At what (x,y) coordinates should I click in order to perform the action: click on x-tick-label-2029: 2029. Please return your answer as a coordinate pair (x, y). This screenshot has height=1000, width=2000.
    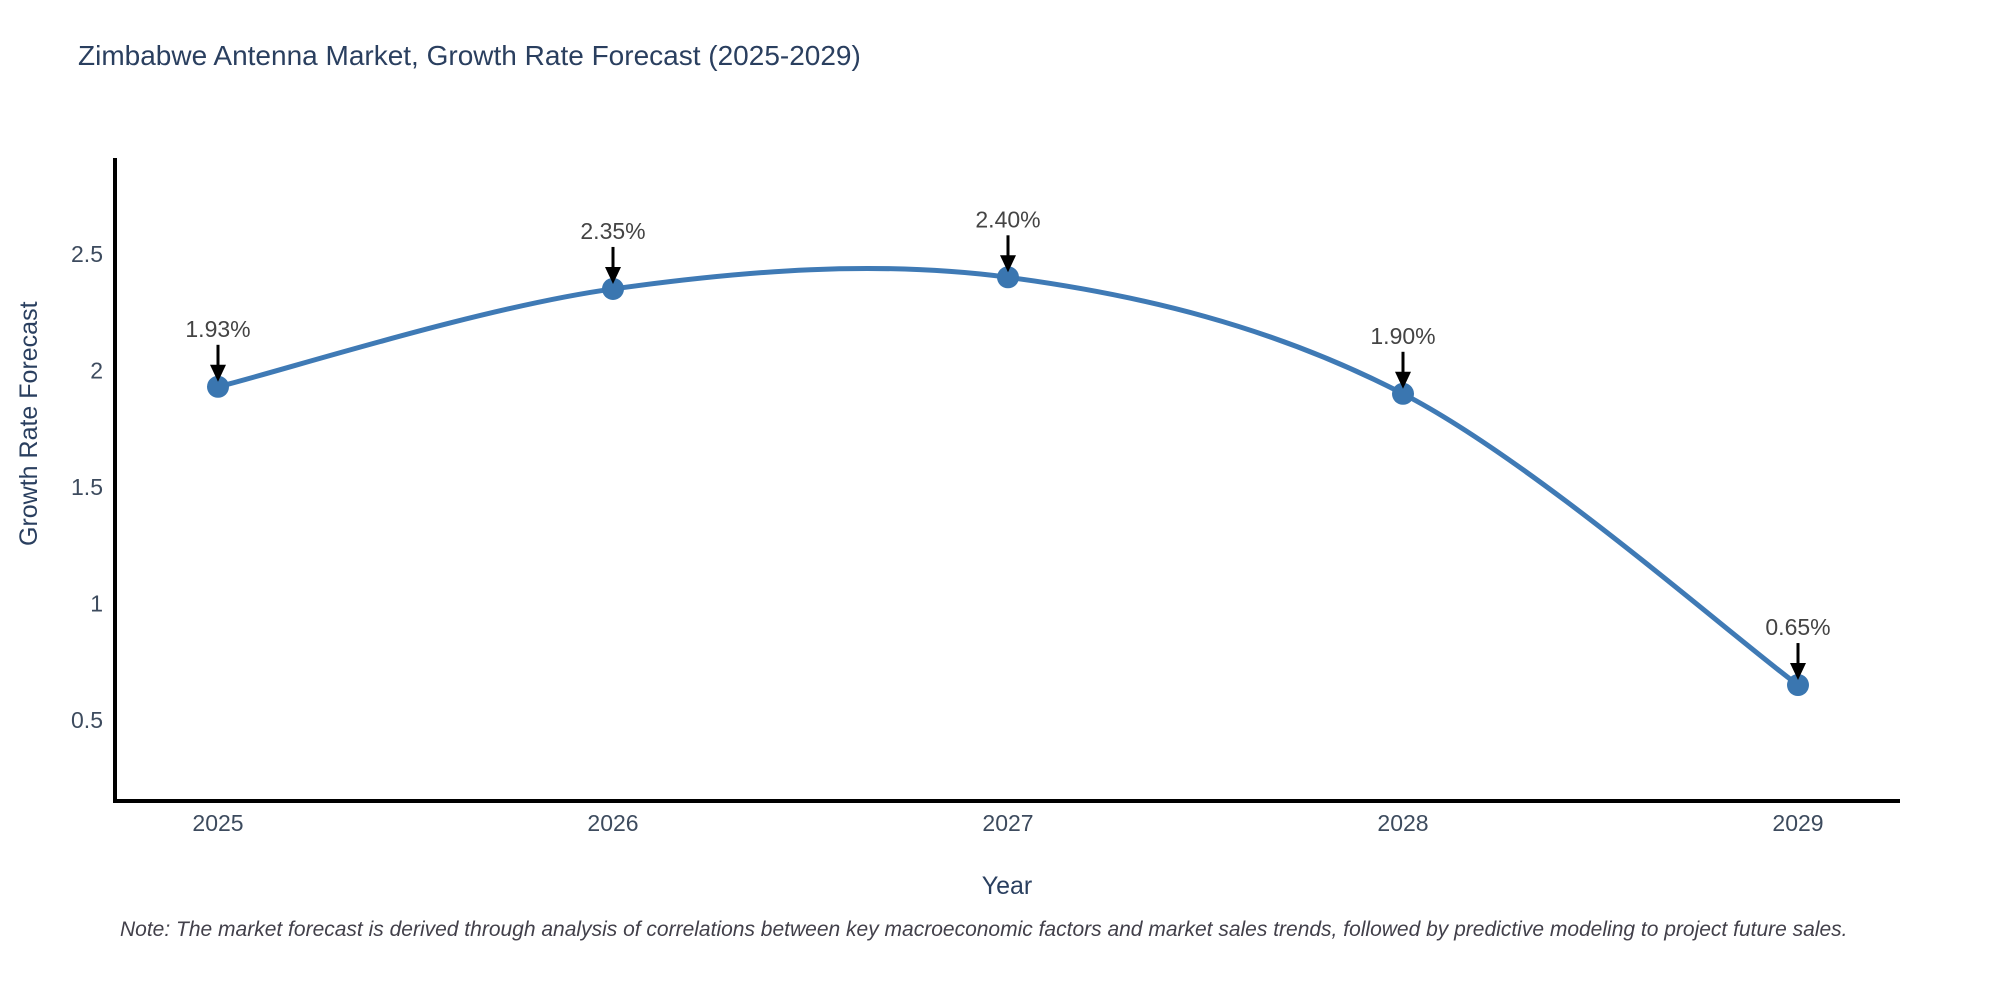
    Looking at the image, I should click on (1797, 823).